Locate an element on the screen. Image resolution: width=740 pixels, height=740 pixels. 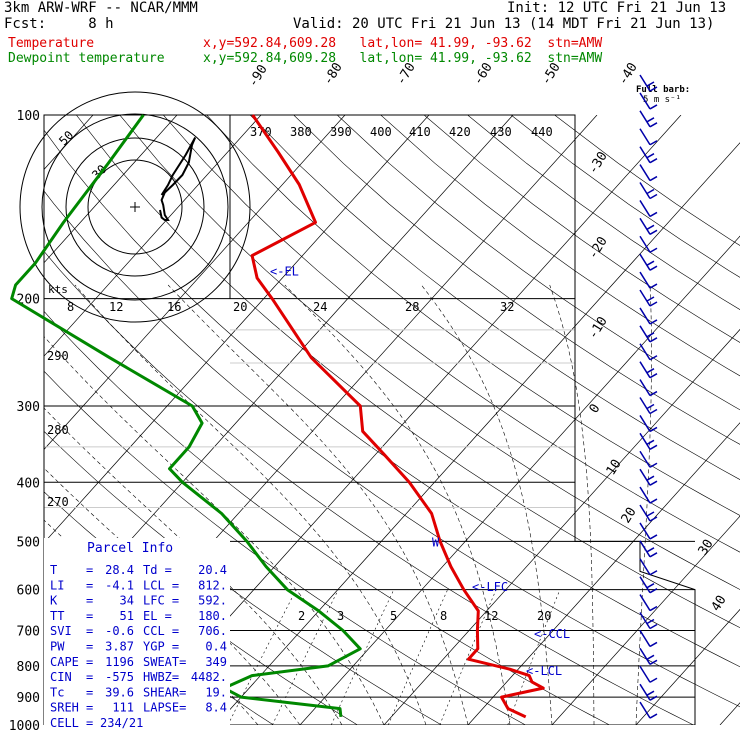
stability-label: 12 is located at coordinates (116, 307).